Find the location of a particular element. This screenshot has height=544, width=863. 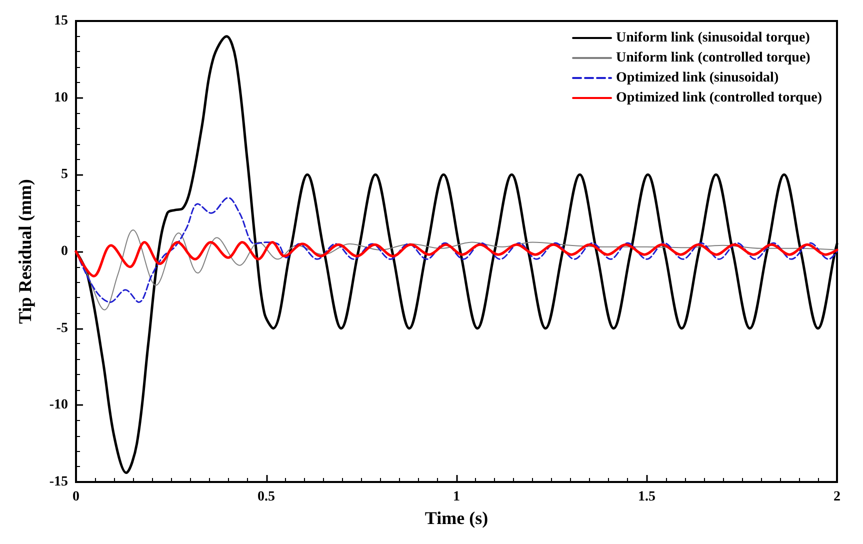

x-tick-label: 0 is located at coordinates (76, 497).